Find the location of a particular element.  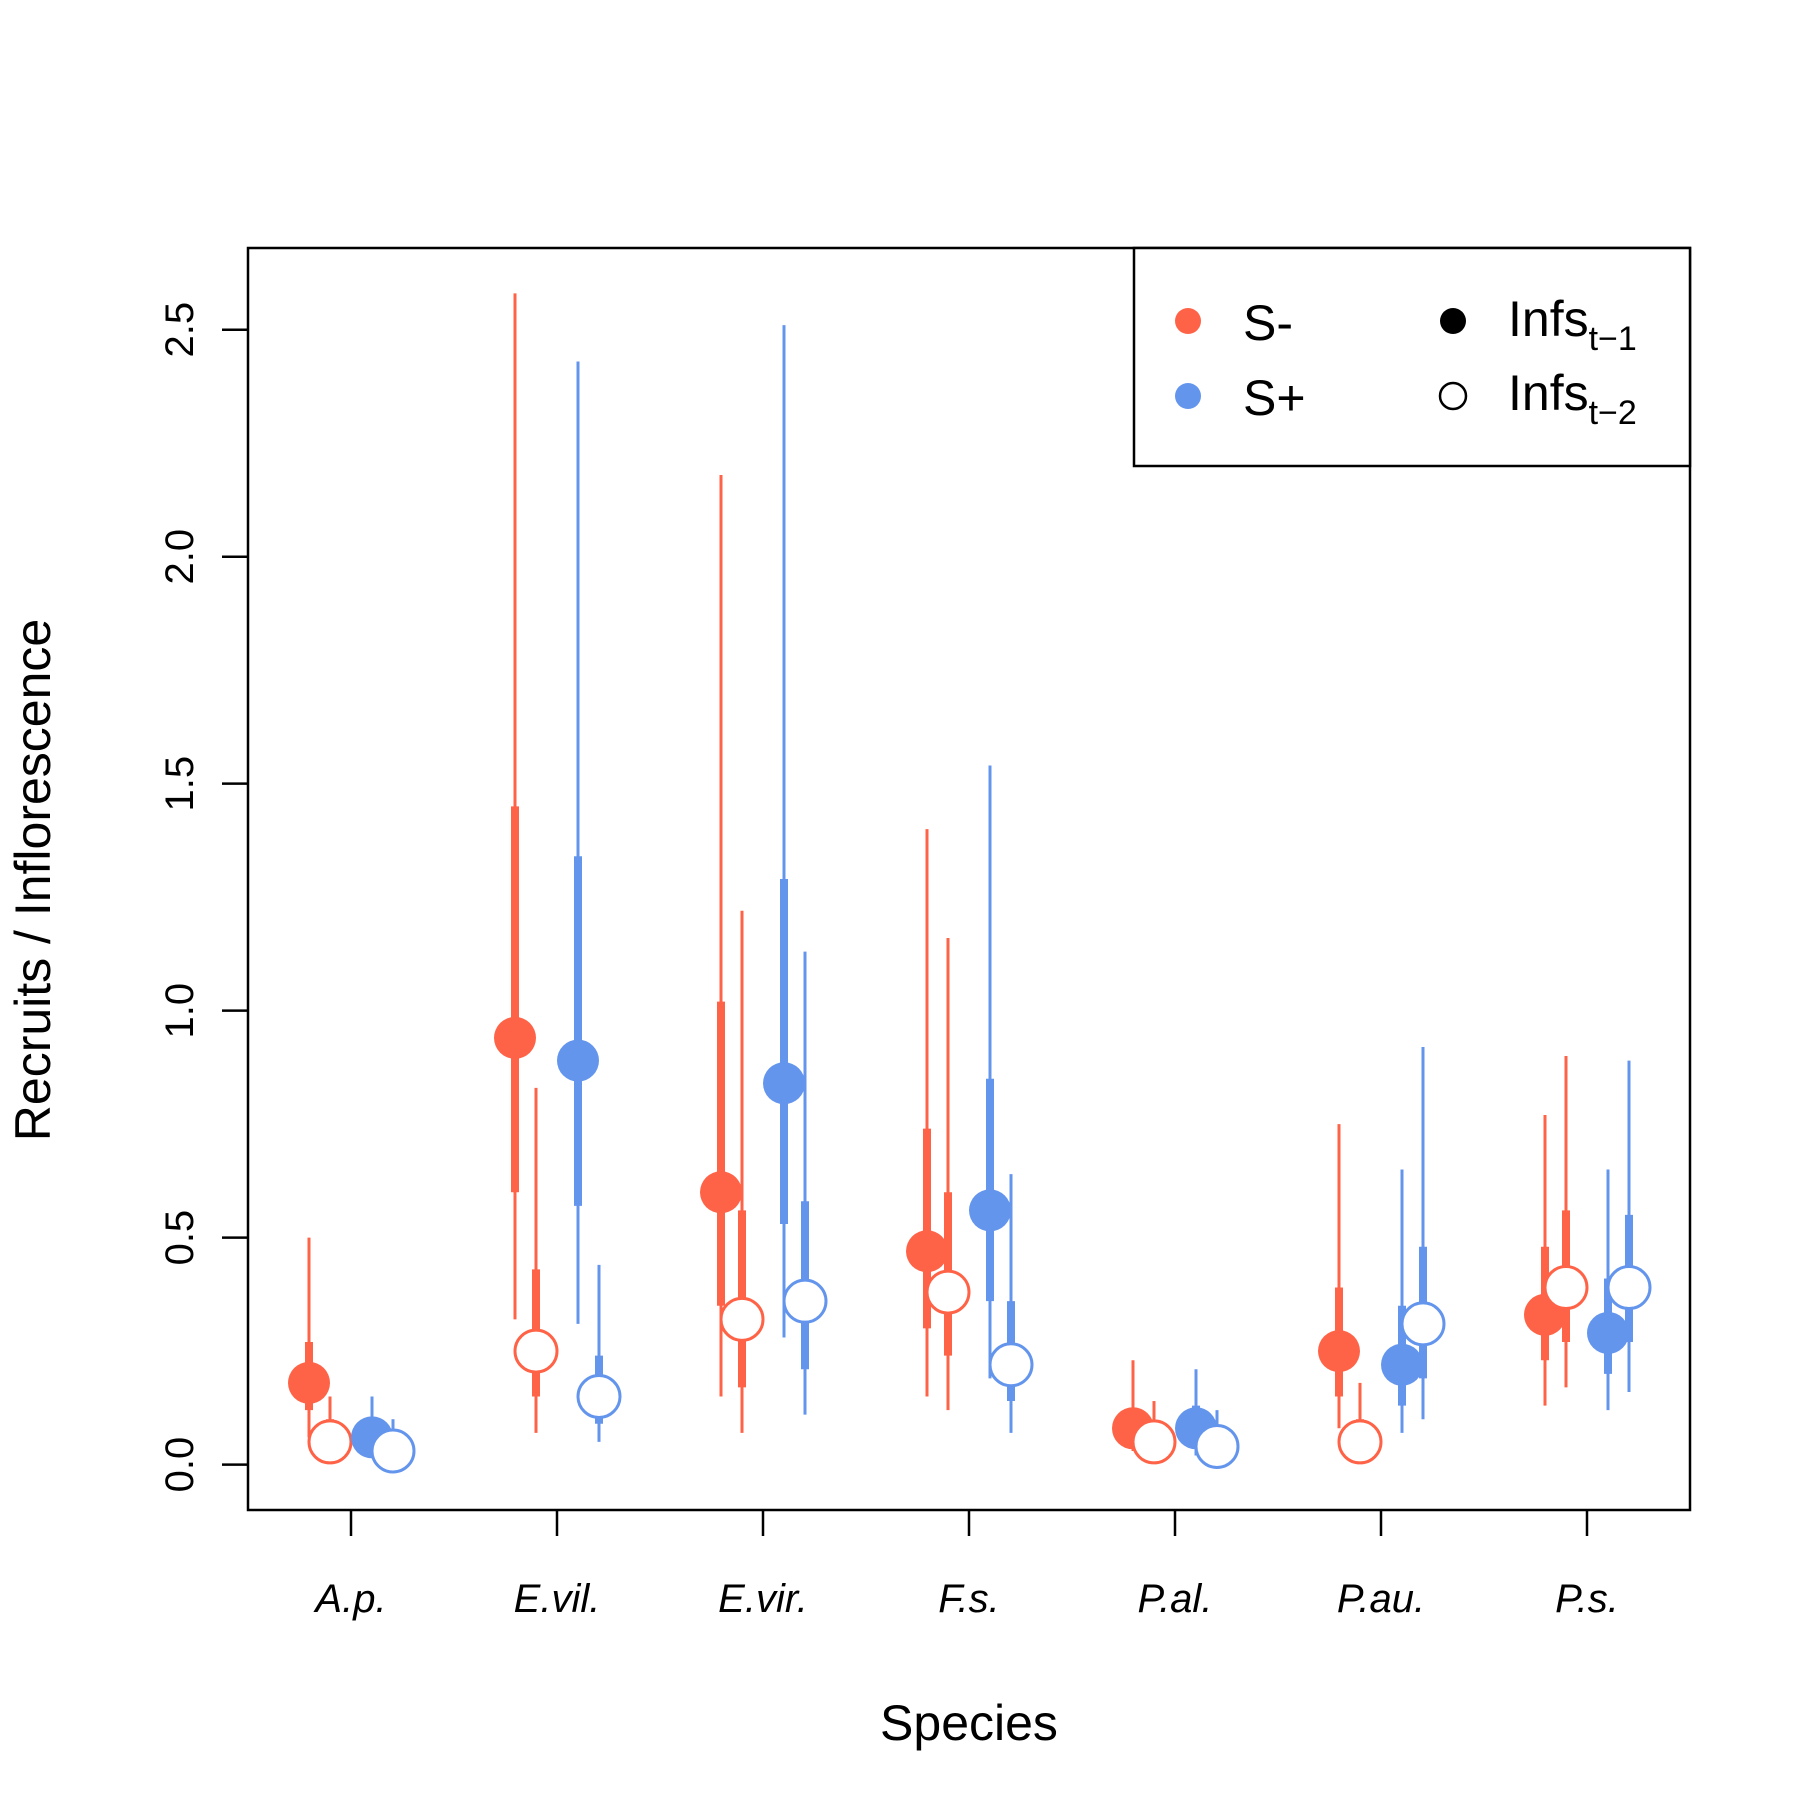

legend-marker-s-plus is located at coordinates (1188, 396).